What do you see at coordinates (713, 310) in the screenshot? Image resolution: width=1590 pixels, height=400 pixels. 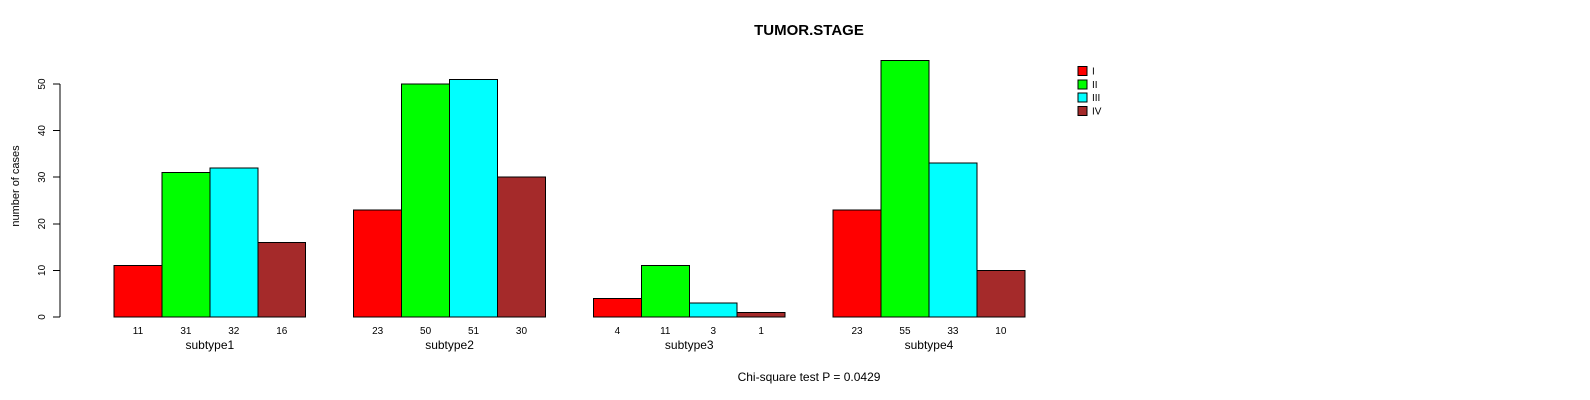 I see `bar-subtype3-III` at bounding box center [713, 310].